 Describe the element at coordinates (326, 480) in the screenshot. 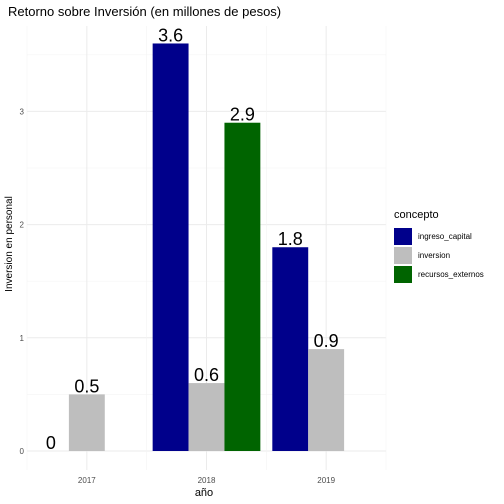

I see `x-tick-label: 2019` at that location.